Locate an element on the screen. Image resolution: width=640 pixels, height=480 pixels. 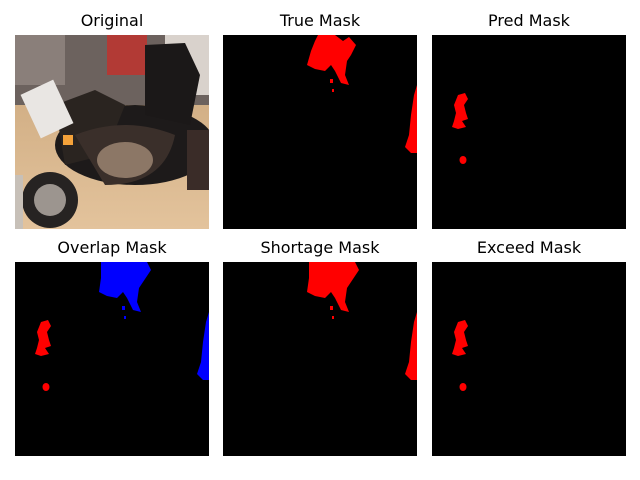
shortage-mask-image is located at coordinates (320, 359).